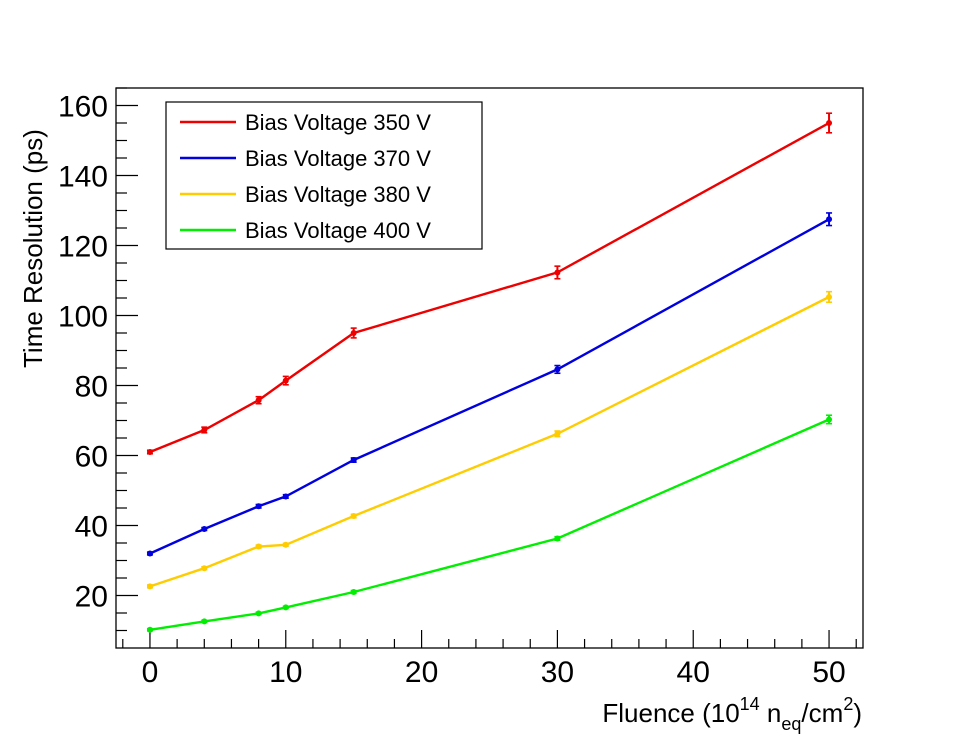 The height and width of the screenshot is (738, 980). I want to click on y-tick-label: 40, so click(91, 527).